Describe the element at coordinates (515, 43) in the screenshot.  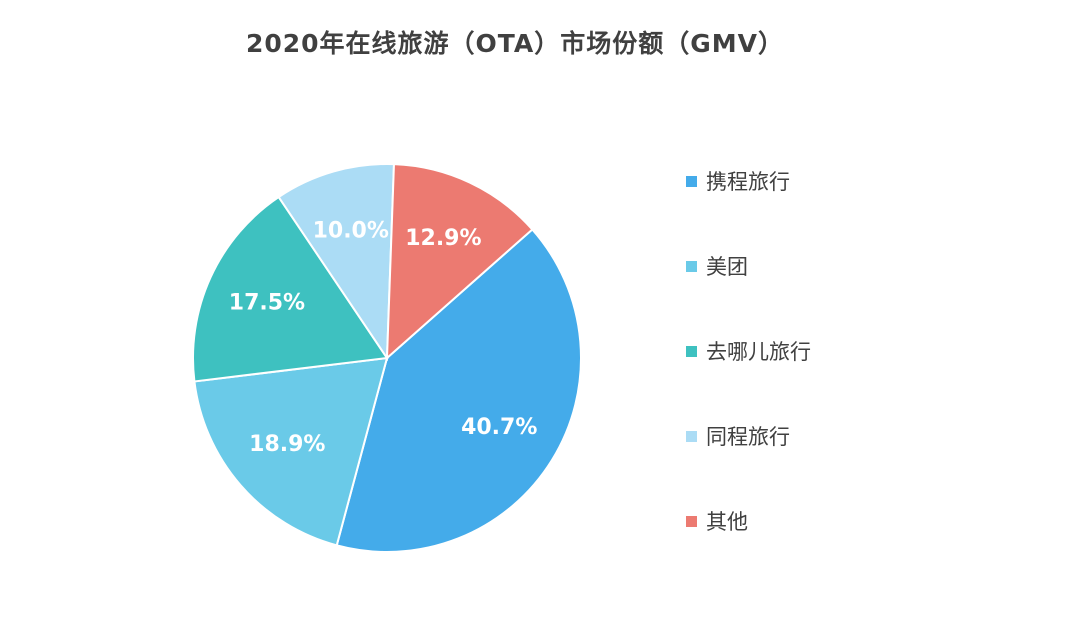
I see `chart-title: 2020年在线旅游（OTA）市场份额（GMV）` at that location.